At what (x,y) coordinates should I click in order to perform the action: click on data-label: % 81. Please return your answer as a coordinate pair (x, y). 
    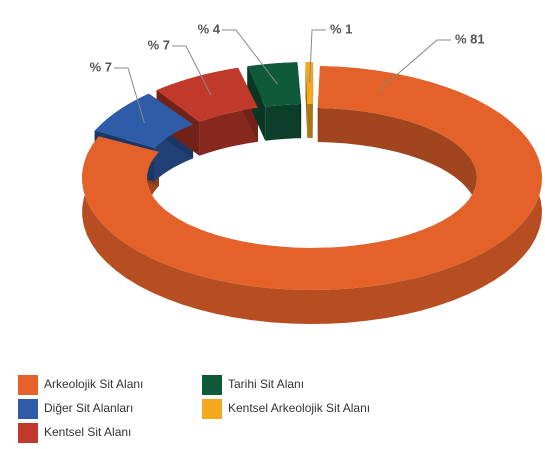
    Looking at the image, I should click on (470, 38).